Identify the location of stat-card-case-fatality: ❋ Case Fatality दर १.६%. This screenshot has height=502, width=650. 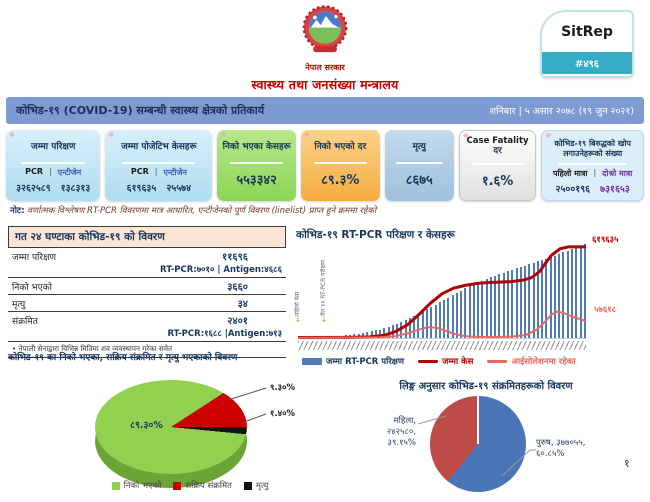
(497, 165).